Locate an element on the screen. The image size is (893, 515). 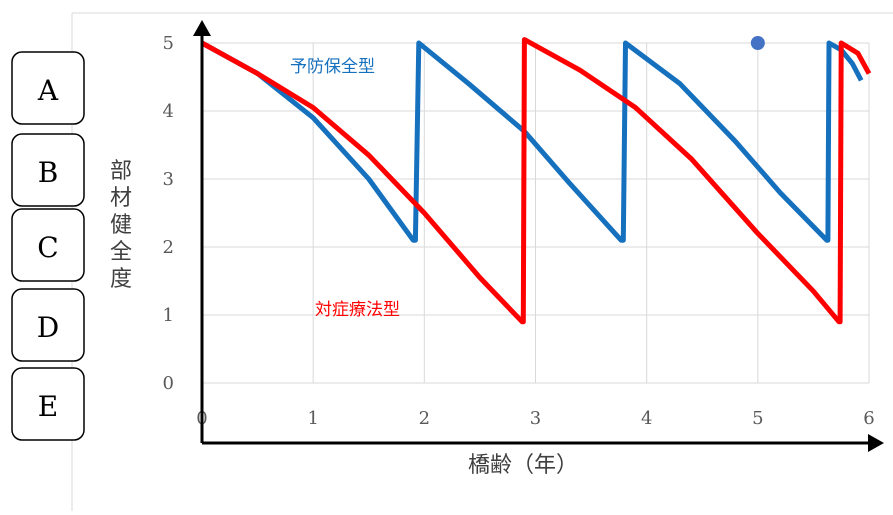
y-axis-label-char: 全 is located at coordinates (121, 252).